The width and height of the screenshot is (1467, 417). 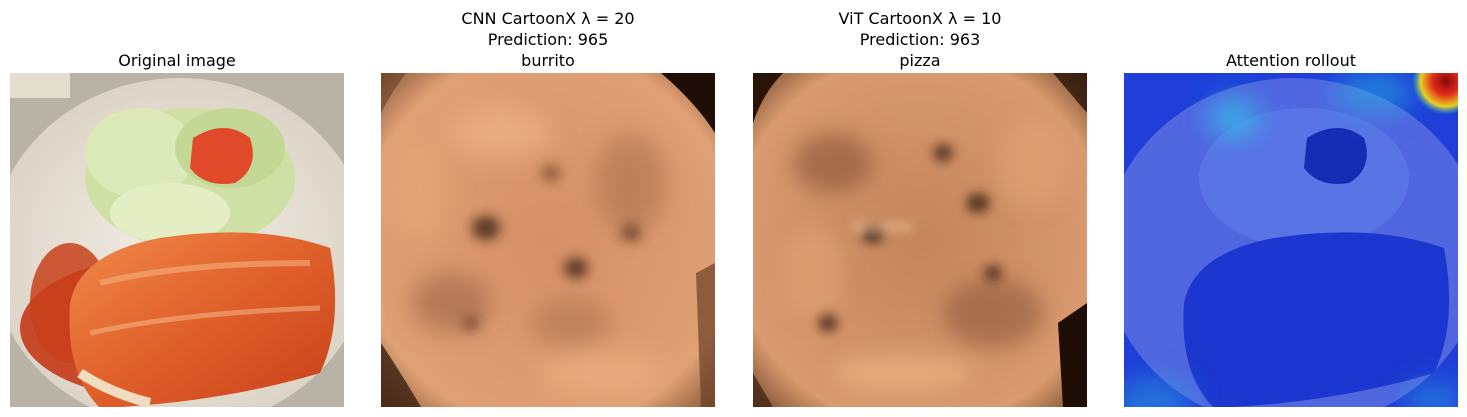 I want to click on title-line: Prediction: 965, so click(x=548, y=39).